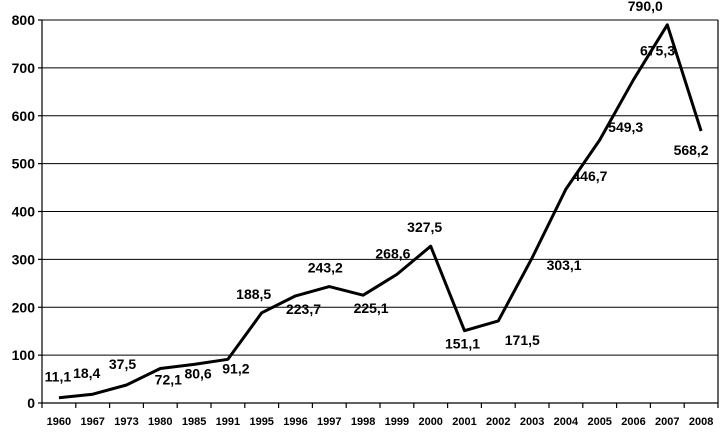 The image size is (725, 442). I want to click on x-tick-label: 1967, so click(92, 422).